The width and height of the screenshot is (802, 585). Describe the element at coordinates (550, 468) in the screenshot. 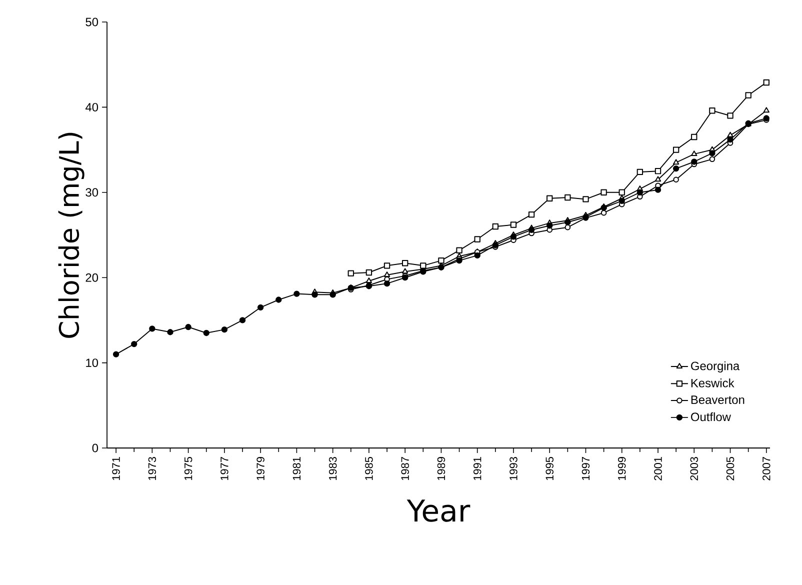

I see `x-tick-label: 1995` at that location.